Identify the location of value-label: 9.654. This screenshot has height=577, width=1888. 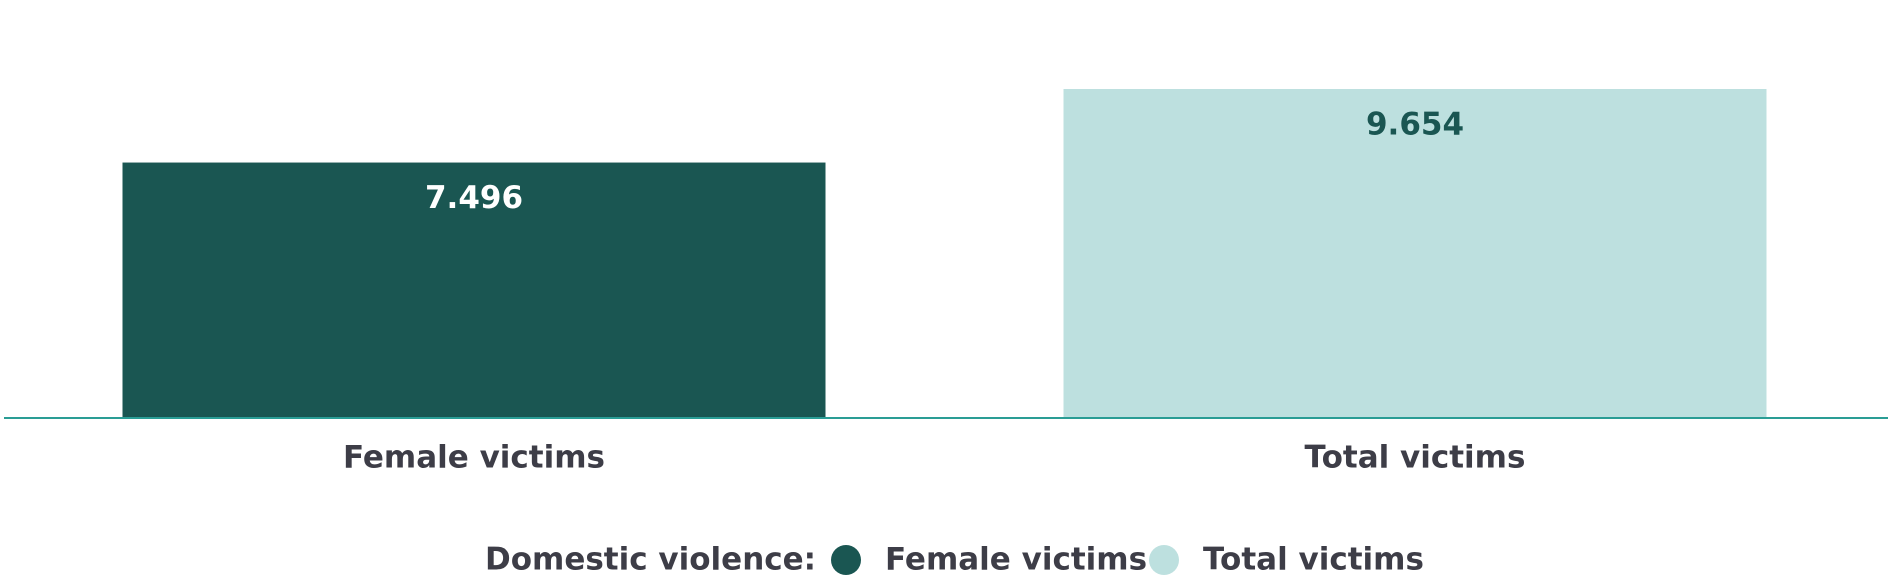
(1415, 125).